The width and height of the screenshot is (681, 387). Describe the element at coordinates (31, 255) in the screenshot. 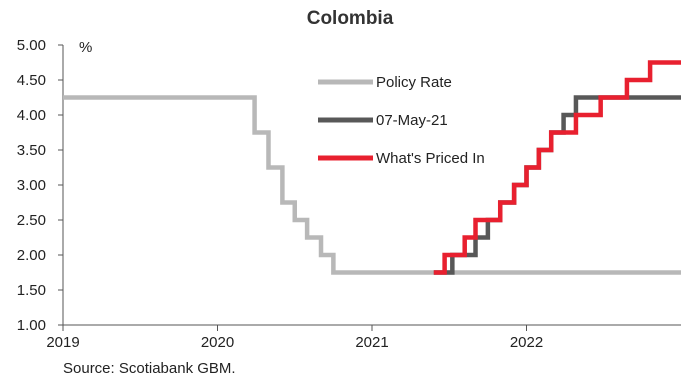

I see `y-tick-label: 2.00` at that location.